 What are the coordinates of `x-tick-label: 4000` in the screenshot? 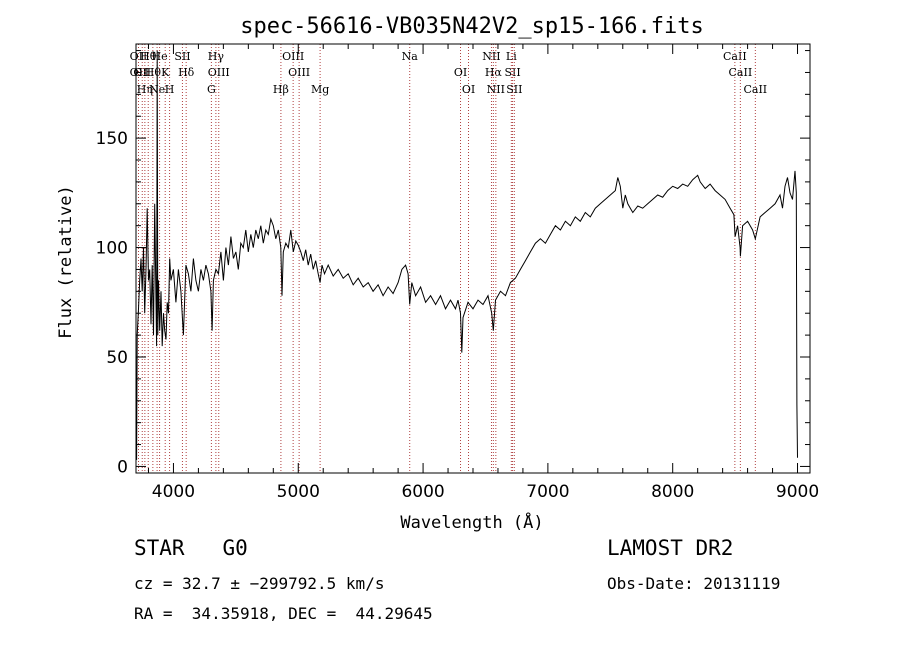 It's located at (173, 492).